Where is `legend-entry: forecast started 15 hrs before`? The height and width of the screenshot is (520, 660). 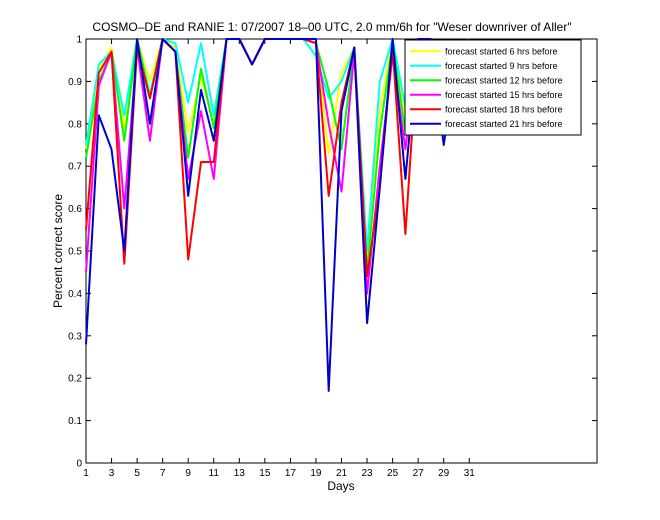 legend-entry: forecast started 15 hrs before is located at coordinates (504, 95).